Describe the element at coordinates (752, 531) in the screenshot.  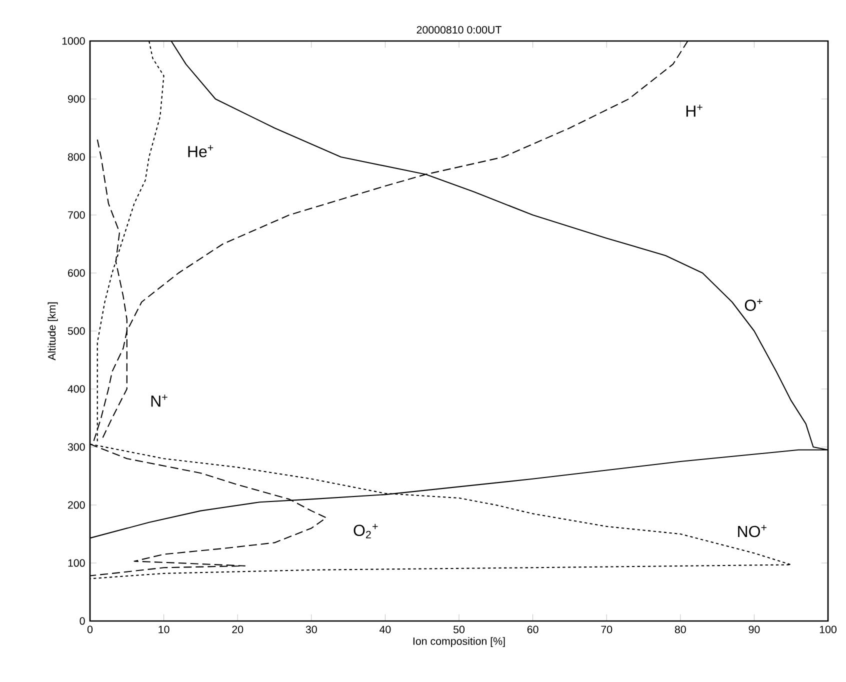
I see `series-label: NO$^{+}$` at that location.